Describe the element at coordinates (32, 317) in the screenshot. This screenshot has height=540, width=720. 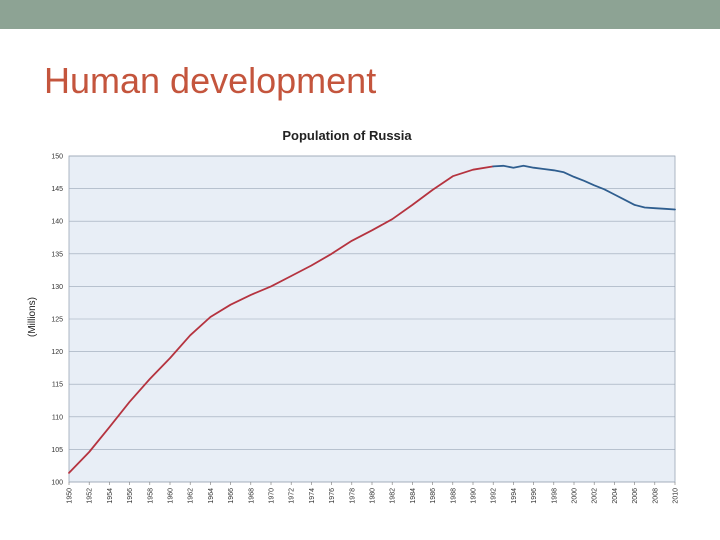
I see `y-axis-label: (Millions)` at that location.